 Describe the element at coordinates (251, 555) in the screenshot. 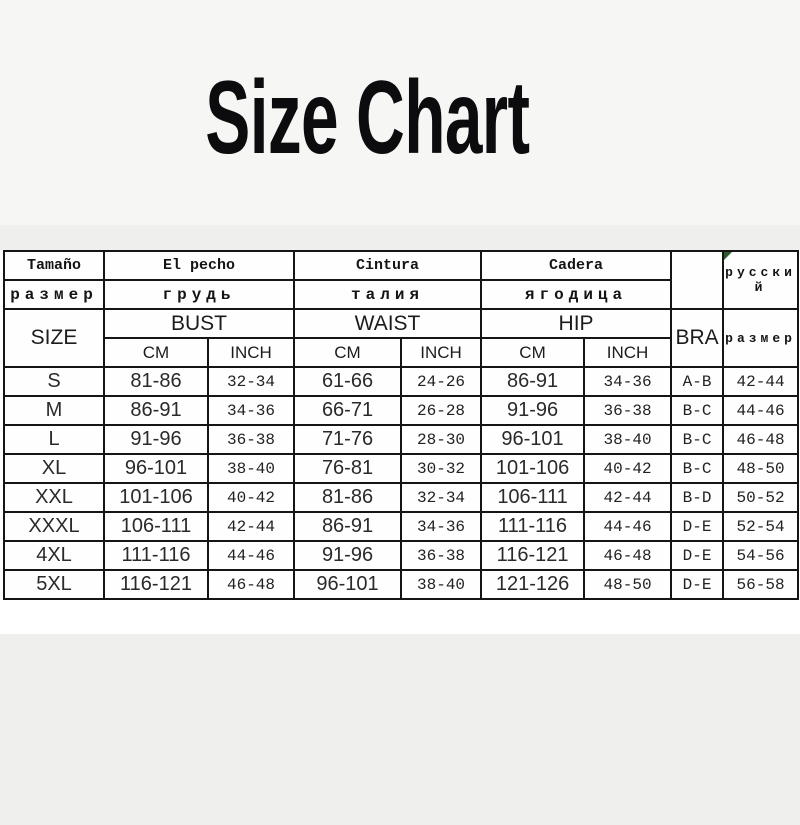

I see `bust-inch-cell: 44-46` at that location.